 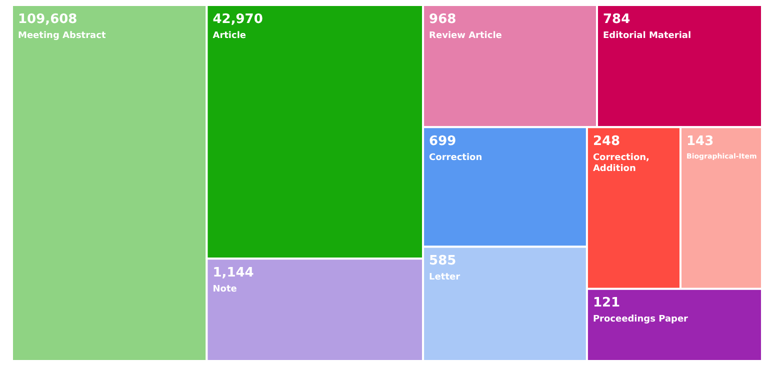 What do you see at coordinates (621, 163) in the screenshot?
I see `category-label: Correction, Addition` at bounding box center [621, 163].